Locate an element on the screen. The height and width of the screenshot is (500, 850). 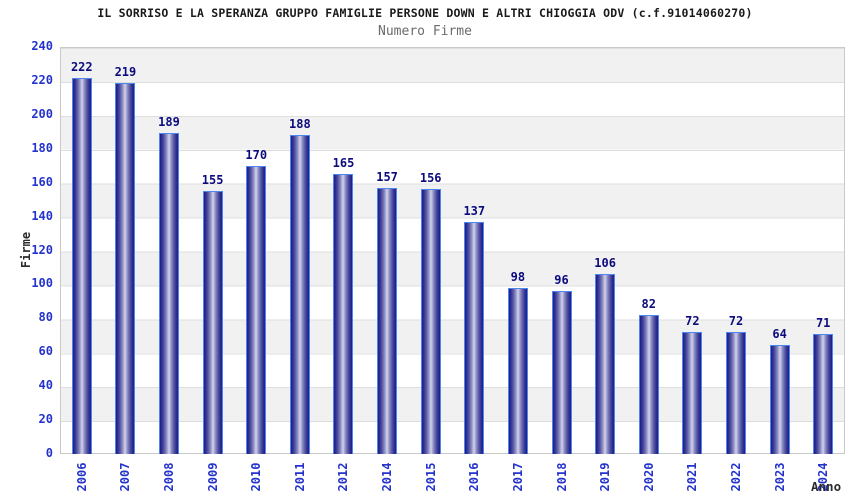
bar-value-label: 219 is located at coordinates (125, 71).